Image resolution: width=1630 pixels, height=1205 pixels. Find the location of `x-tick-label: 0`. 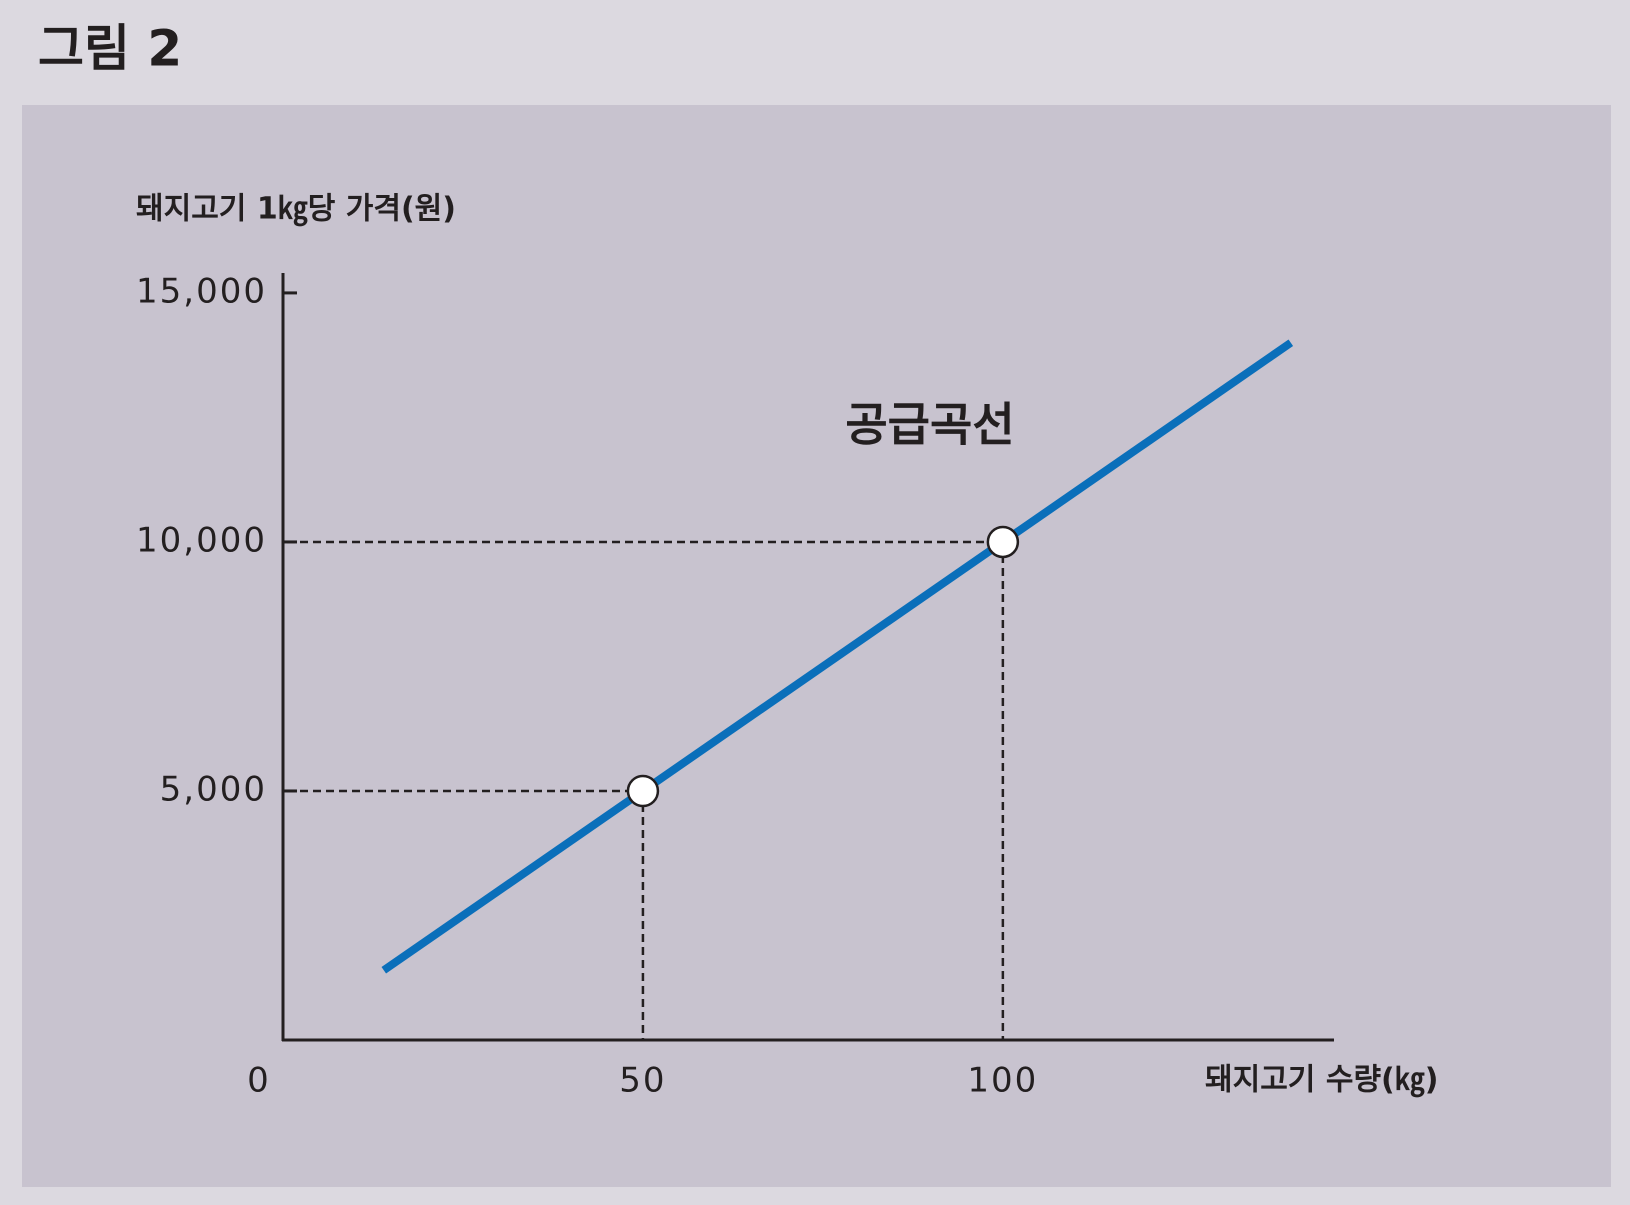

x-tick-label: 0 is located at coordinates (259, 1081).